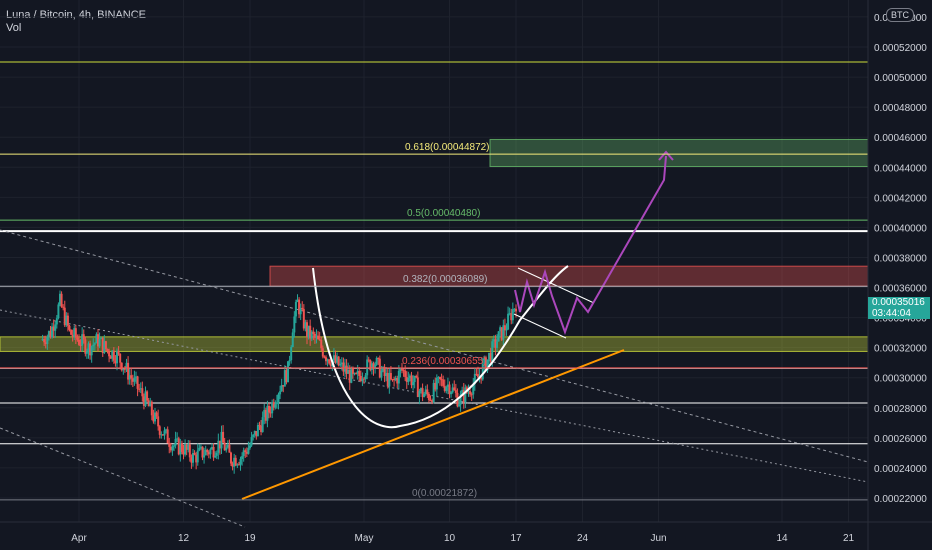  Describe the element at coordinates (14, 28) in the screenshot. I see `volume-indicator-label: Vol` at that location.